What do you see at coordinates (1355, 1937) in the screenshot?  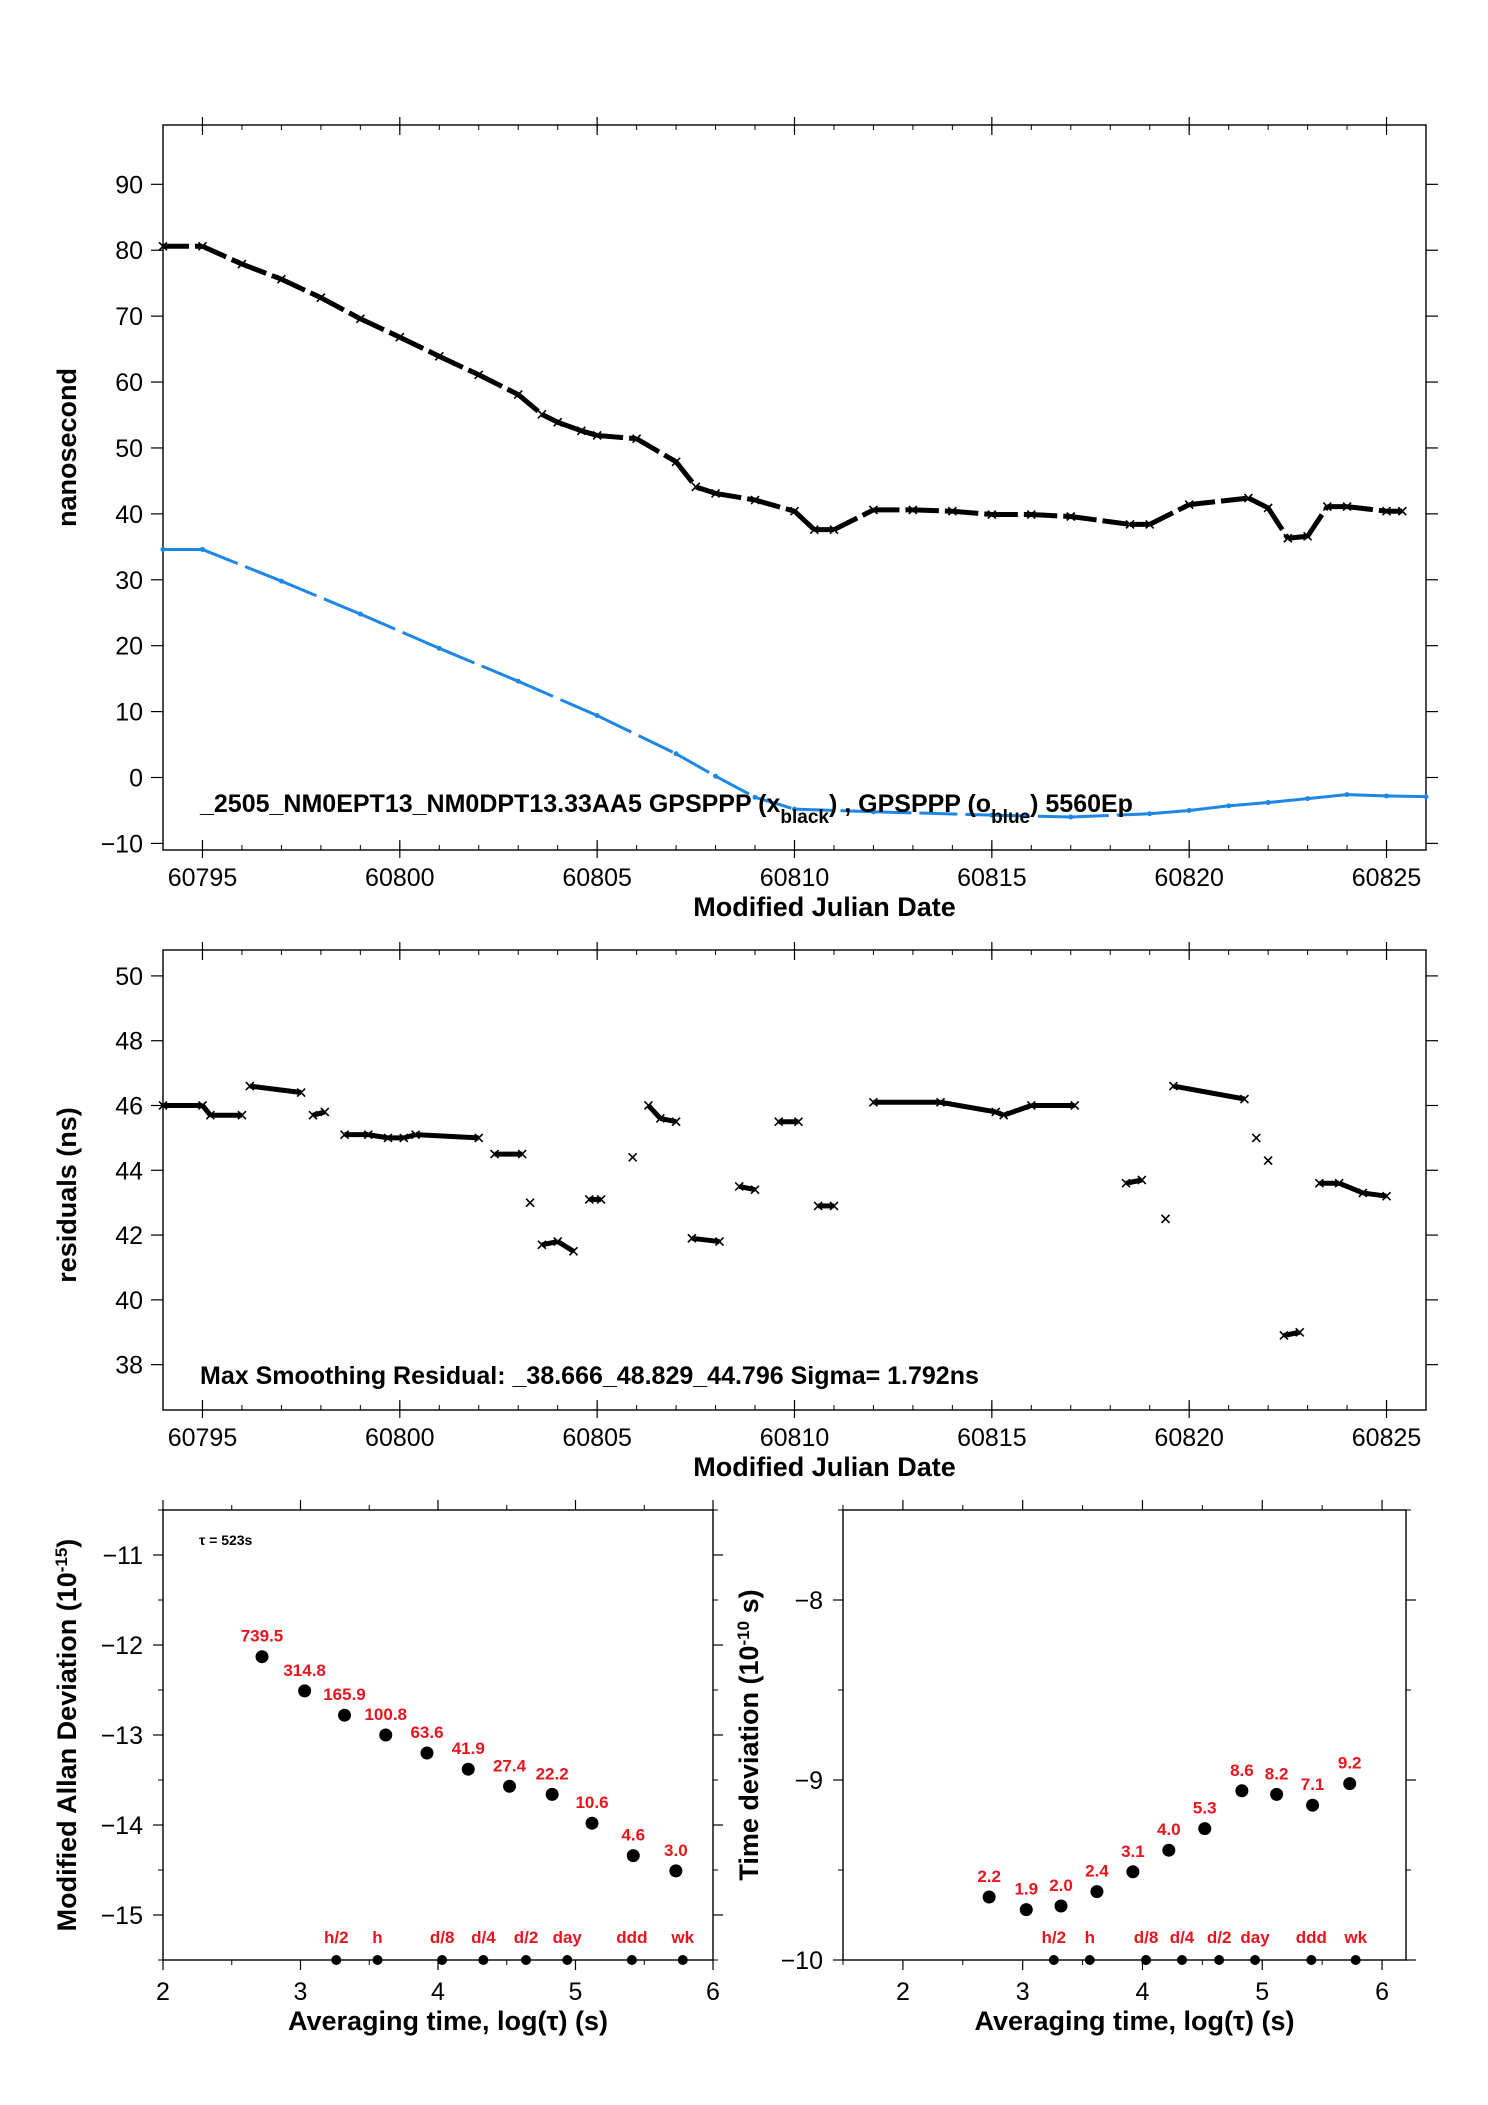 I see `panel4-marker-label: wk` at bounding box center [1355, 1937].